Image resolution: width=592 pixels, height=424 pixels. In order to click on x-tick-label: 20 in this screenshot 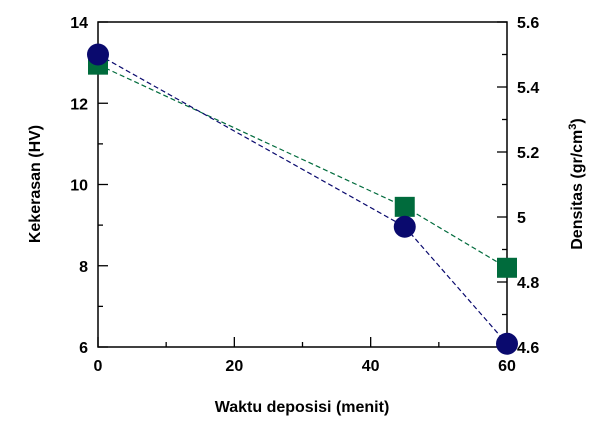, I will do `click(234, 366)`.